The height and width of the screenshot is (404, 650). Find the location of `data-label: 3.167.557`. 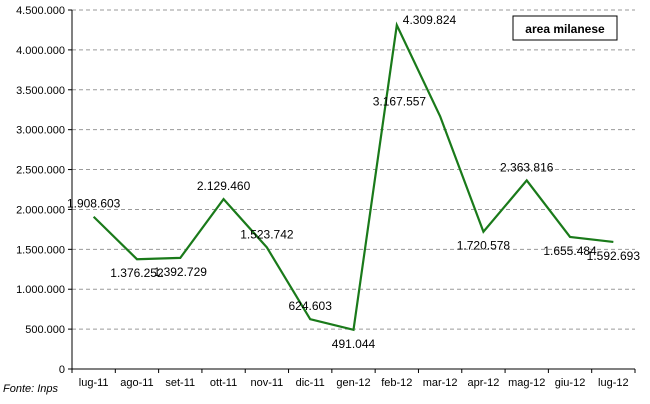

data-label: 3.167.557 is located at coordinates (400, 101).